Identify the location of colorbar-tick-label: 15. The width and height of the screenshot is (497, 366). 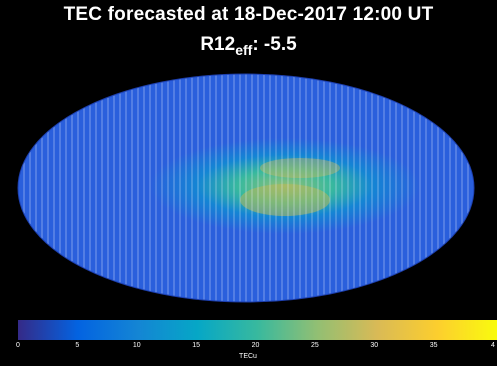
(196, 345).